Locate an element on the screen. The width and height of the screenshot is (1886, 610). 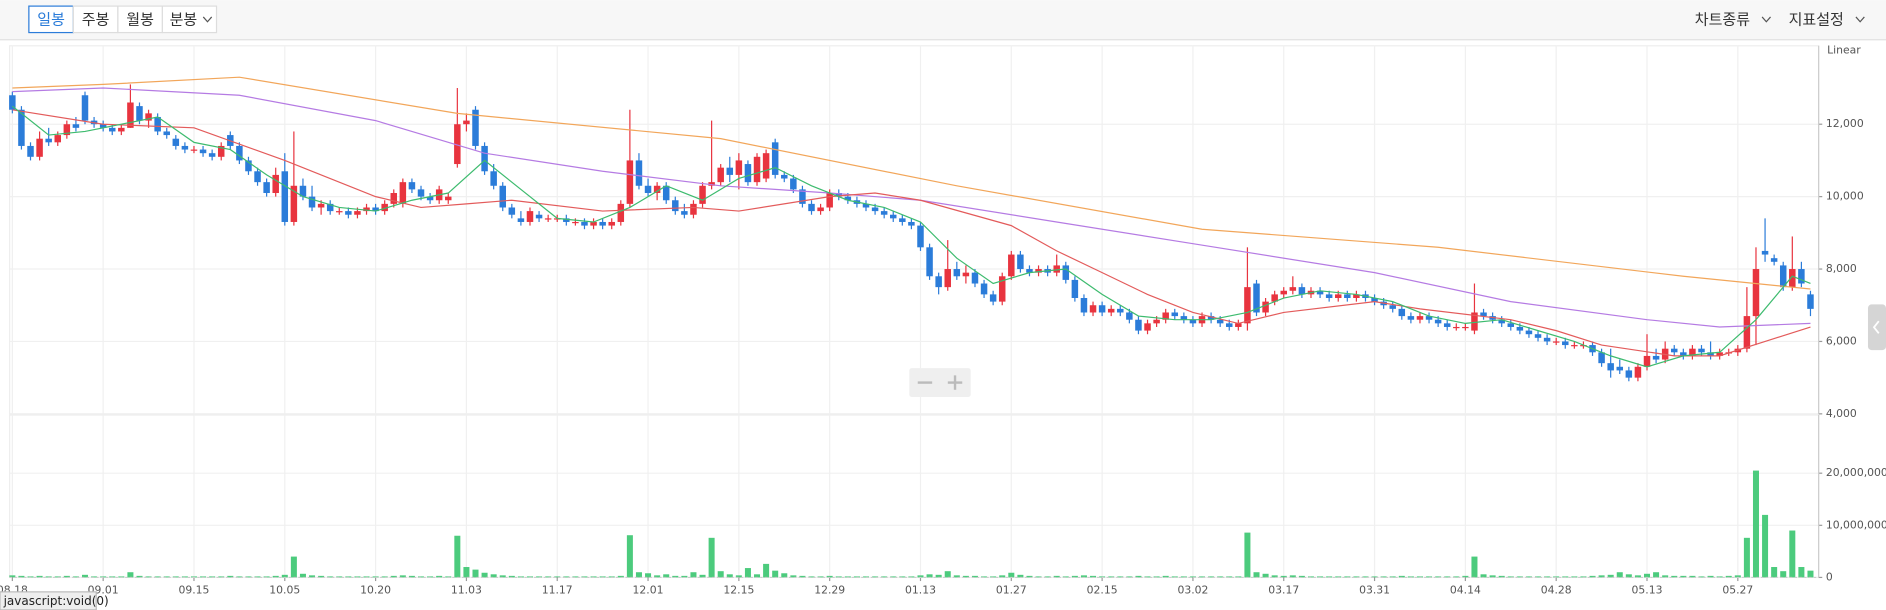
zoom-control is located at coordinates (940, 383).